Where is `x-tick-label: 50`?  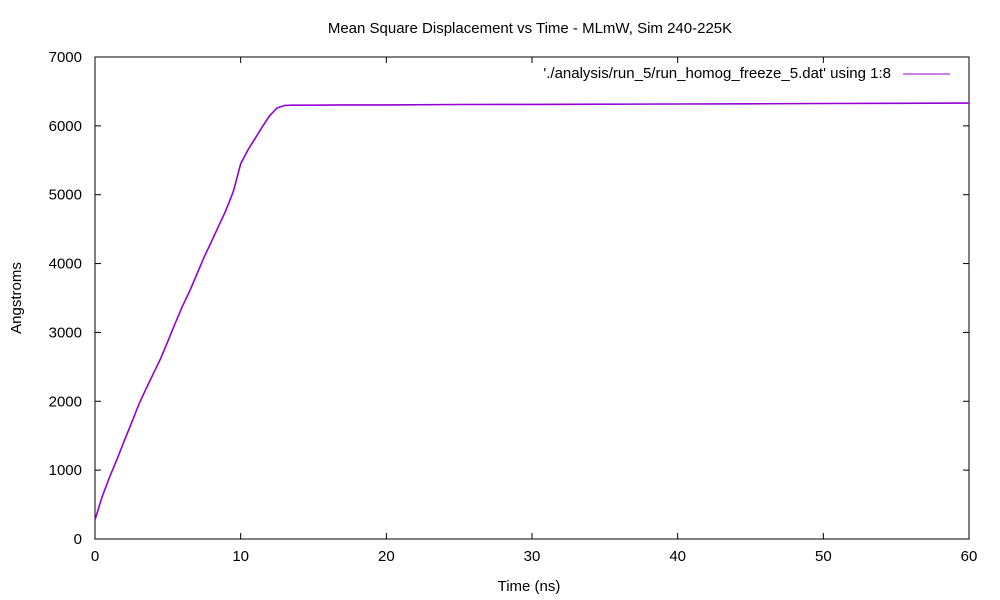
x-tick-label: 50 is located at coordinates (823, 556).